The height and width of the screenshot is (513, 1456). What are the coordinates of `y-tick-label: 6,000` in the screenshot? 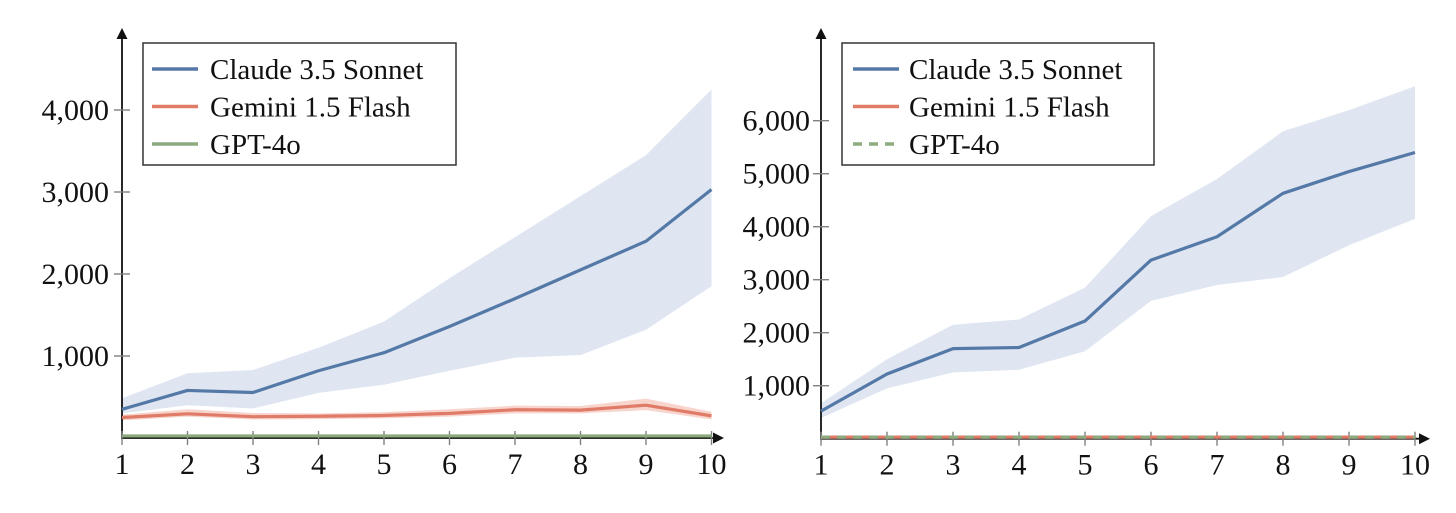 It's located at (777, 121).